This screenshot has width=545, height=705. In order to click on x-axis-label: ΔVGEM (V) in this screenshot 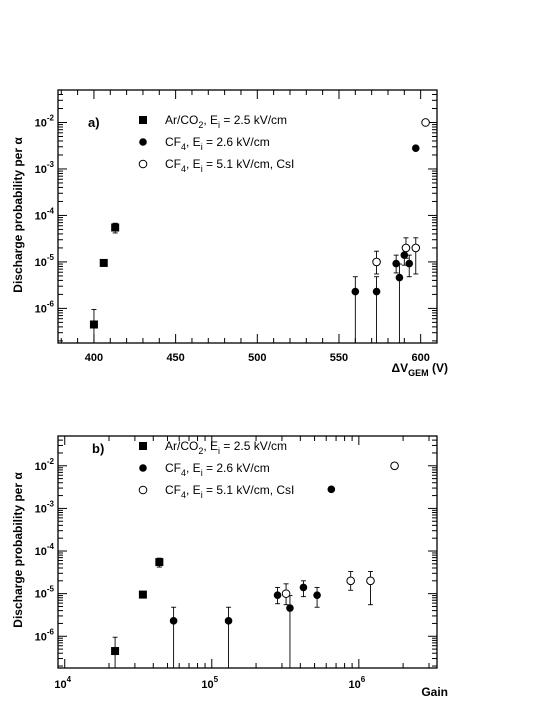, I will do `click(420, 369)`.